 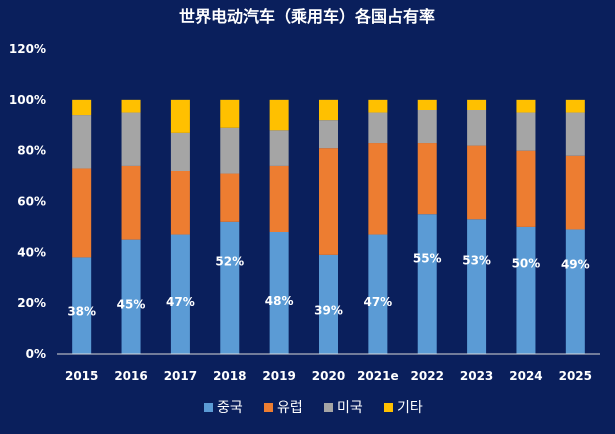 What do you see at coordinates (36, 354) in the screenshot?
I see `y-tick-label: 0%` at bounding box center [36, 354].